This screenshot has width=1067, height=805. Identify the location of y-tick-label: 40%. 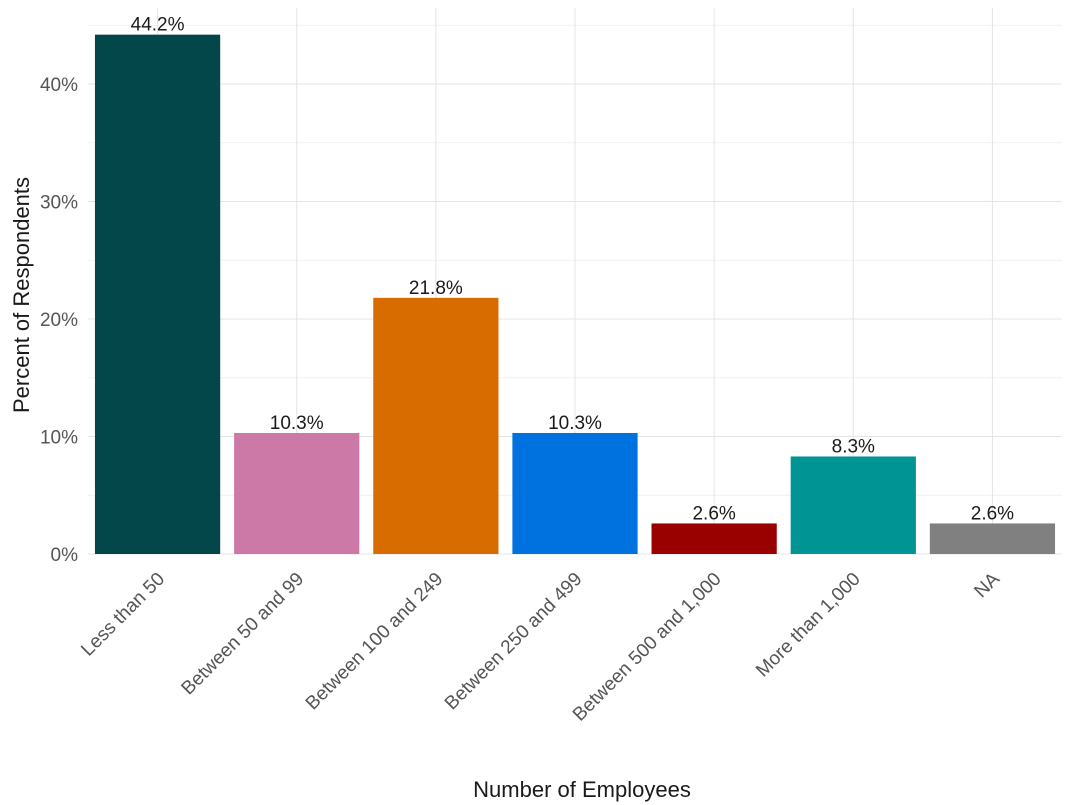
(59, 85).